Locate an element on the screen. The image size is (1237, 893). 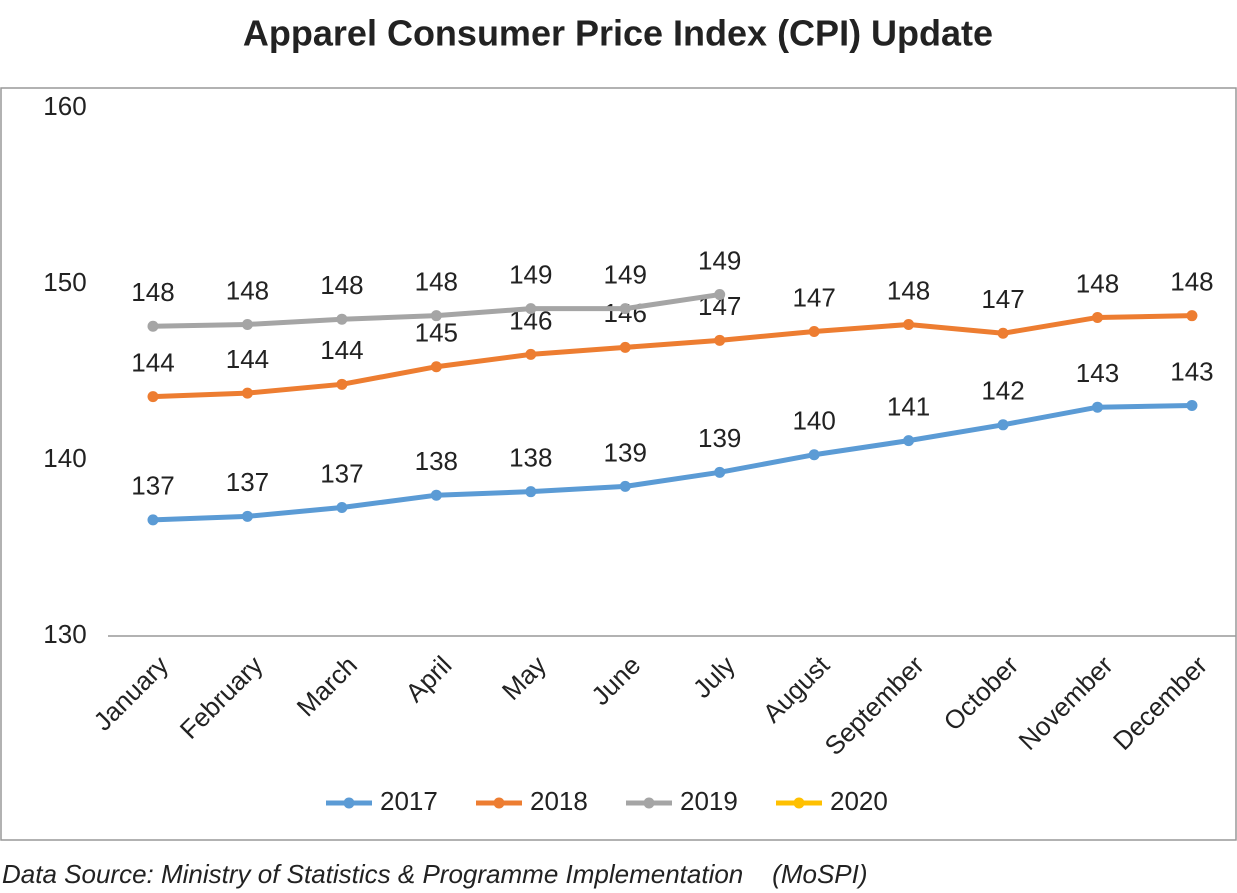
x-tick-label: May is located at coordinates (524, 678).